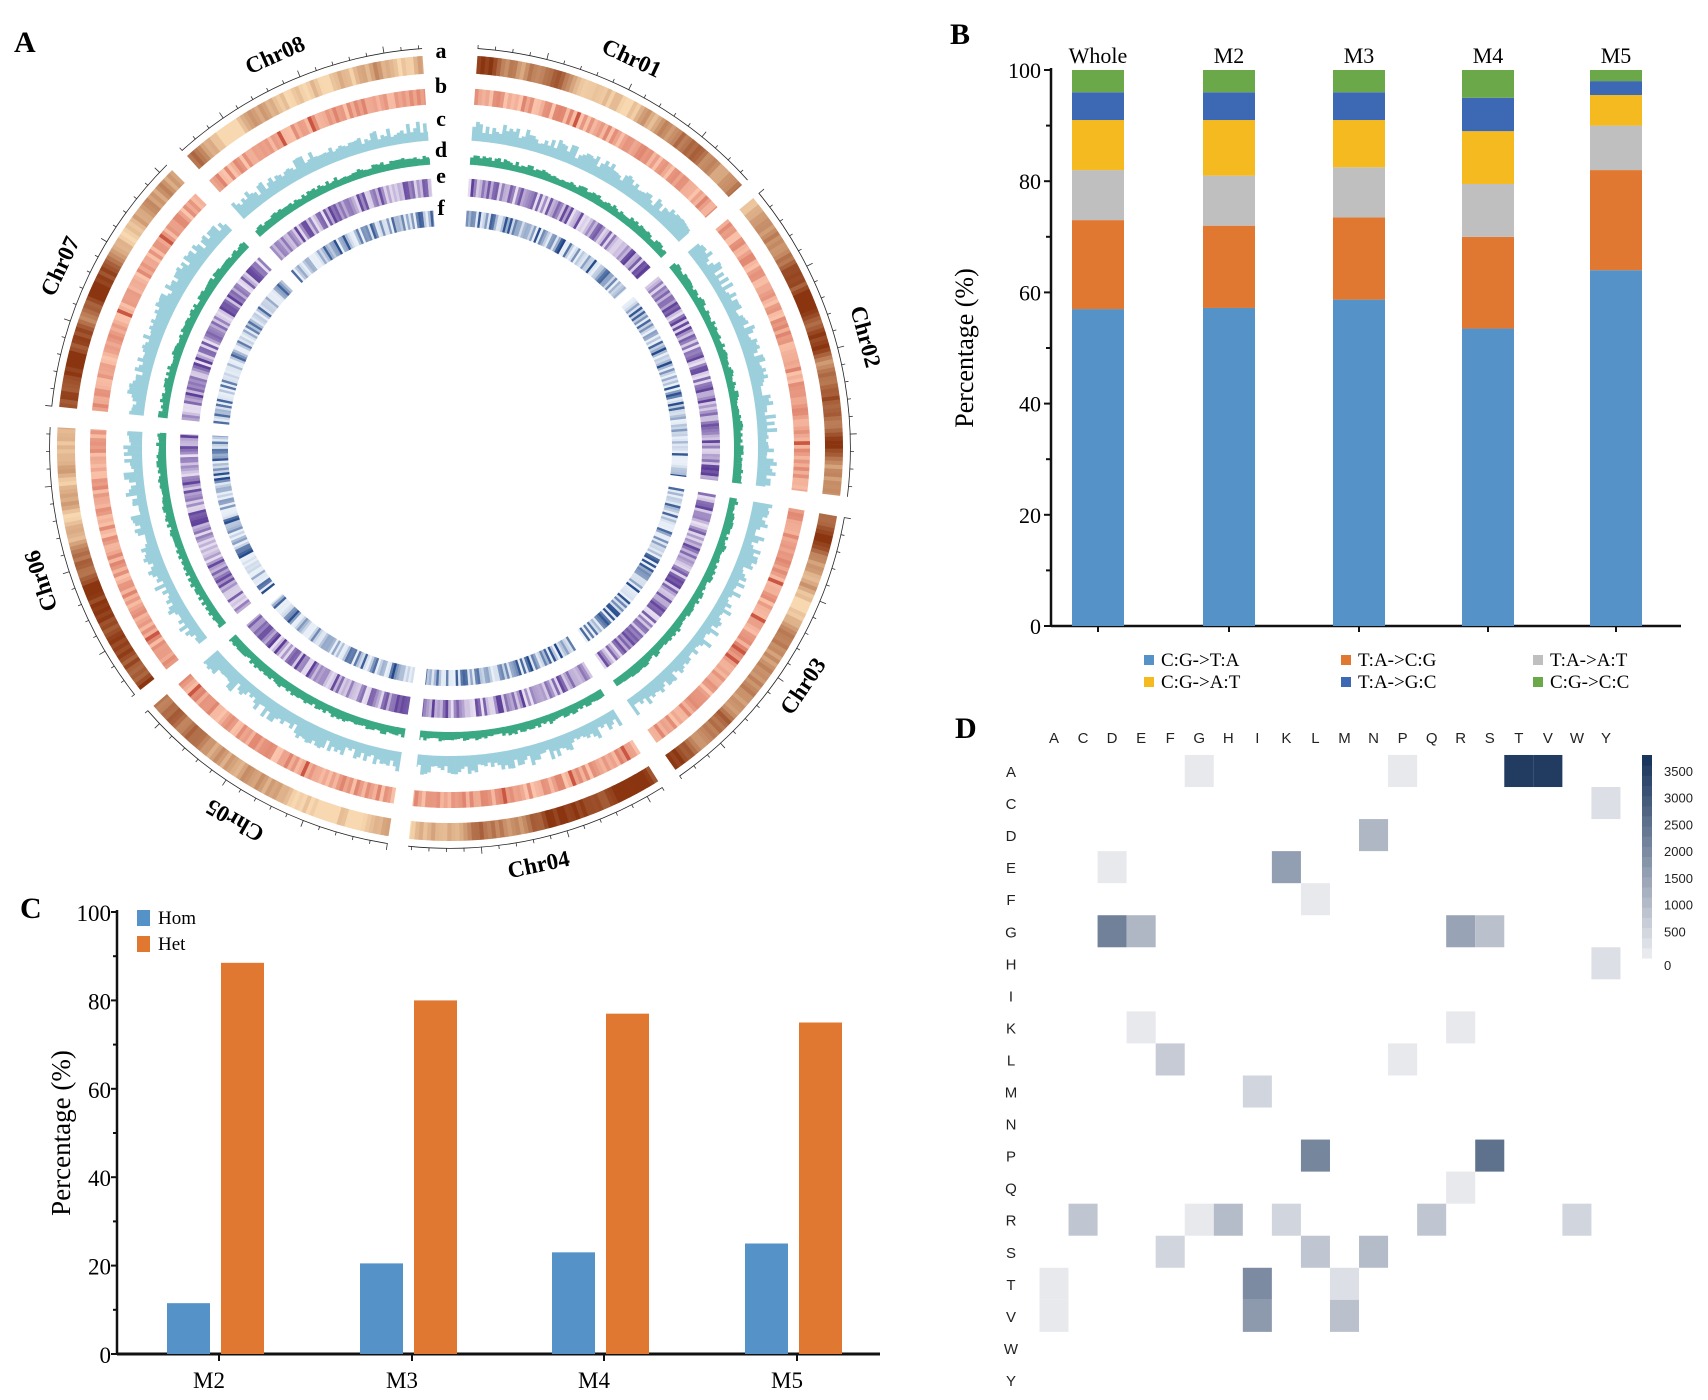 The height and width of the screenshot is (1400, 1708). I want to click on y-tick-label: 40, so click(99, 1178).